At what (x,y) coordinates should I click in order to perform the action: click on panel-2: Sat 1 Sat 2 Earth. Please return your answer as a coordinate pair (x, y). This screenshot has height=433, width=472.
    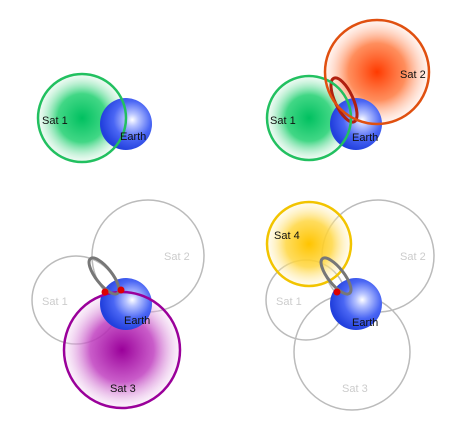
    Looking at the image, I should click on (348, 90).